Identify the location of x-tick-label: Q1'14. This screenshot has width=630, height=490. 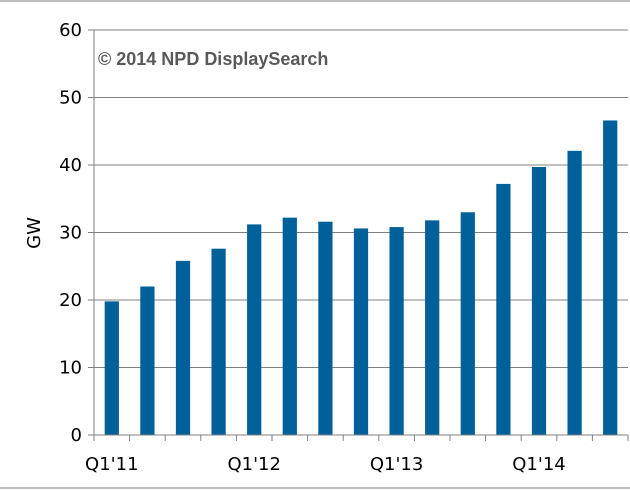
(538, 464).